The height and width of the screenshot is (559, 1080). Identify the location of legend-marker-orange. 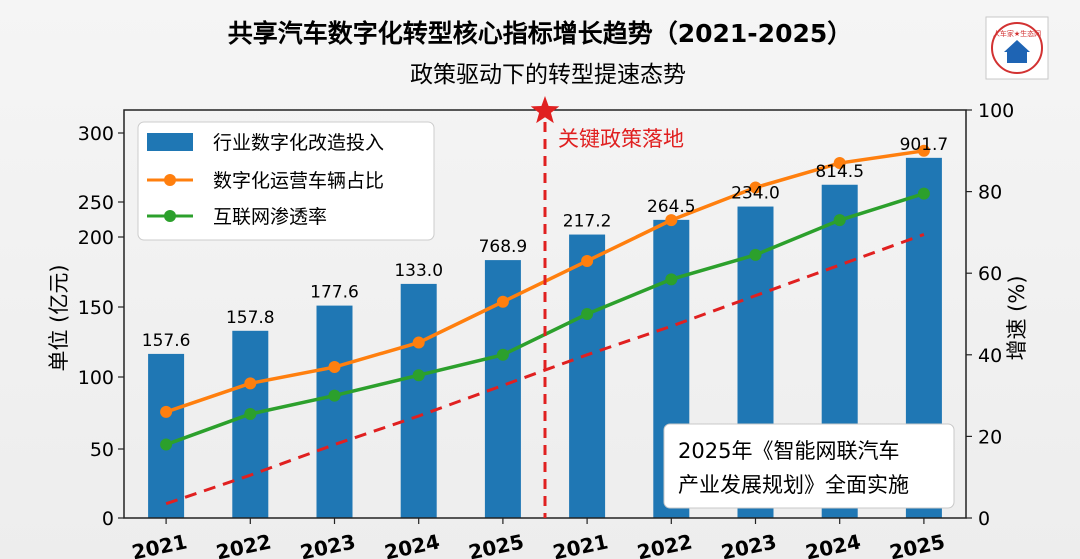
(170, 180).